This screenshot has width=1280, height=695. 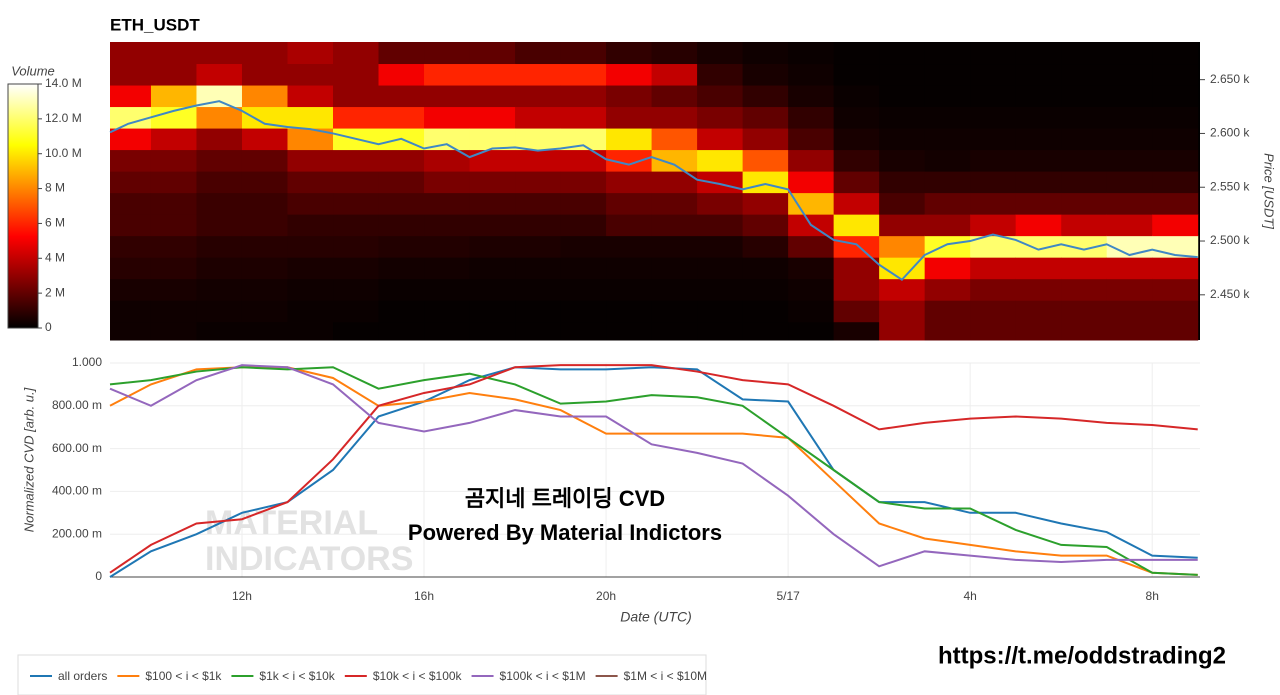 What do you see at coordinates (656, 617) in the screenshot?
I see `x-axis-label: Date (UTC)` at bounding box center [656, 617].